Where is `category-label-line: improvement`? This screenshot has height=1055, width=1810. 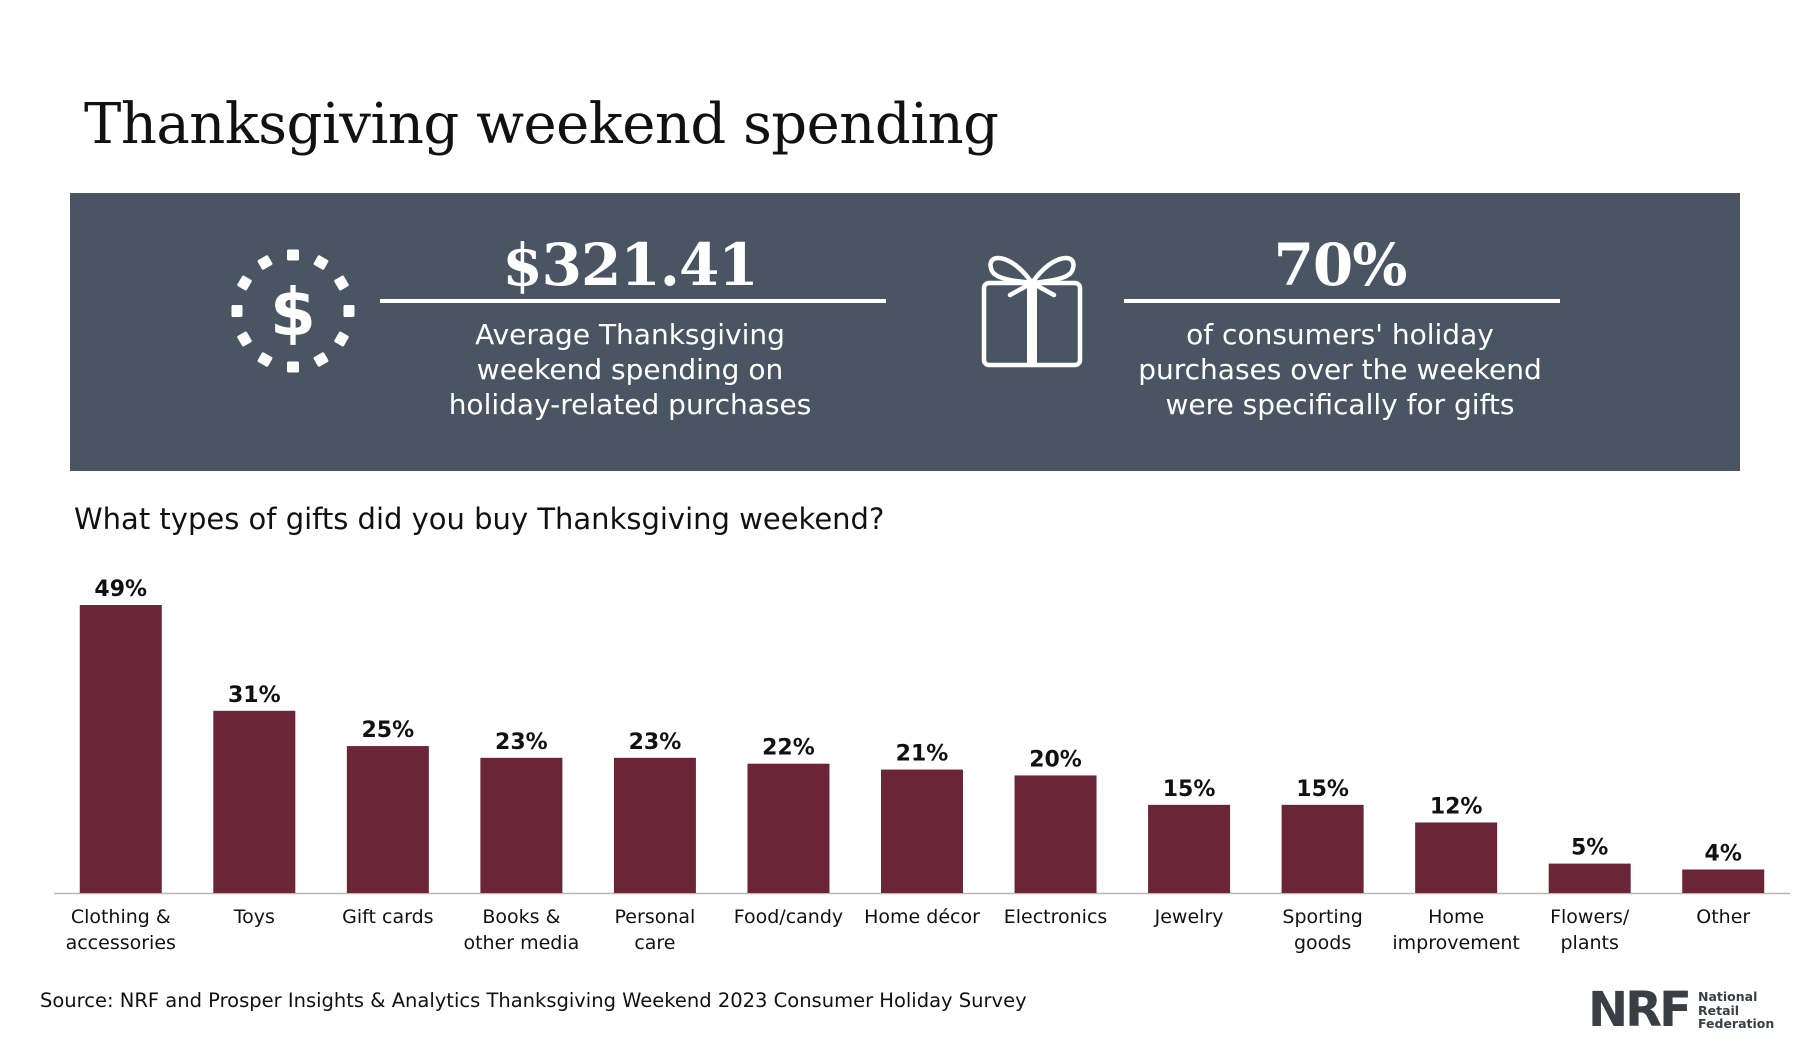 category-label-line: improvement is located at coordinates (1456, 943).